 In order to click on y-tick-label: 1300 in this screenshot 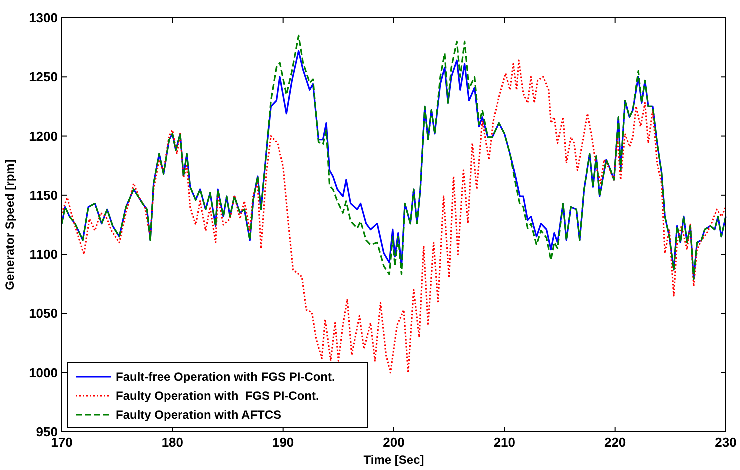, I will do `click(43, 18)`.